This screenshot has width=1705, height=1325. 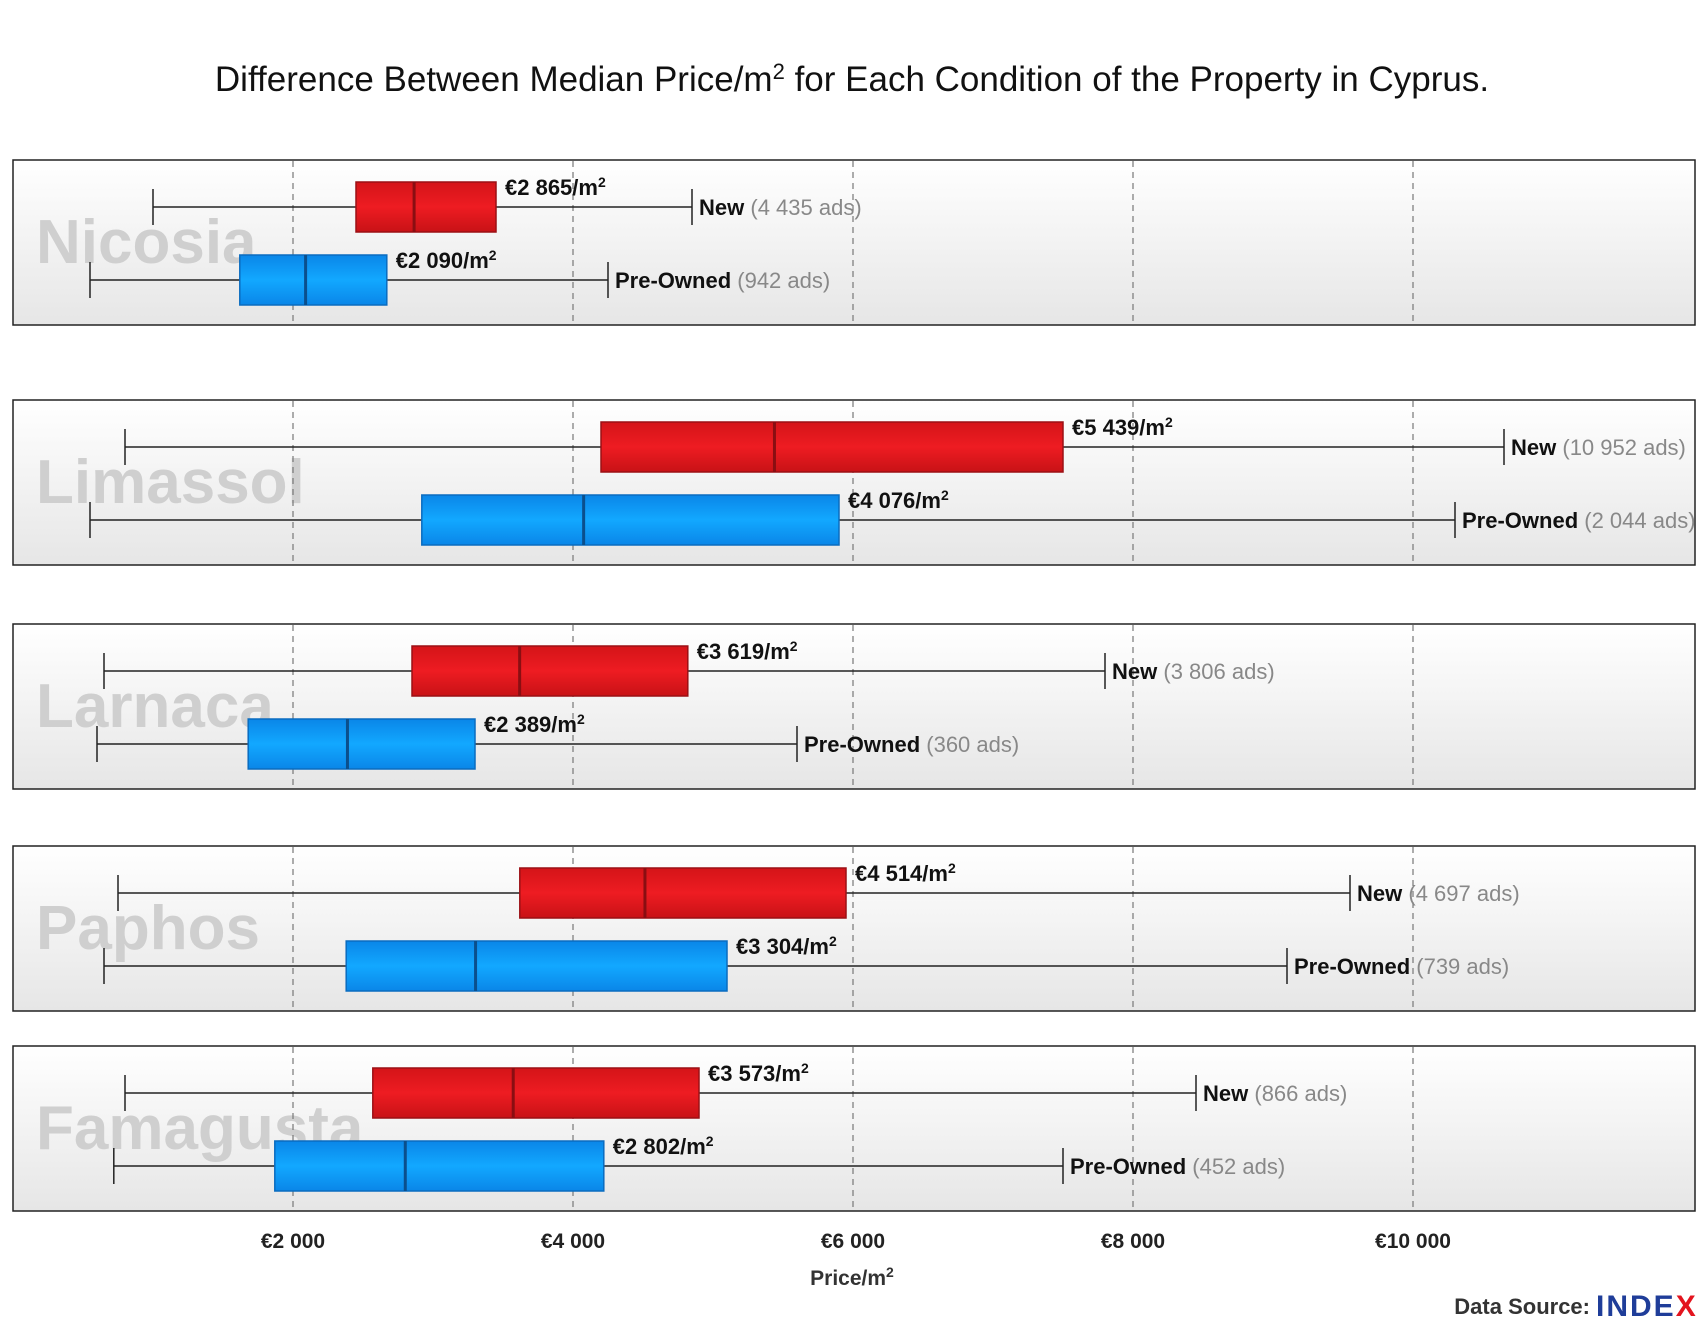 I want to click on median-value-text: €2 090/m, so click(x=442, y=260).